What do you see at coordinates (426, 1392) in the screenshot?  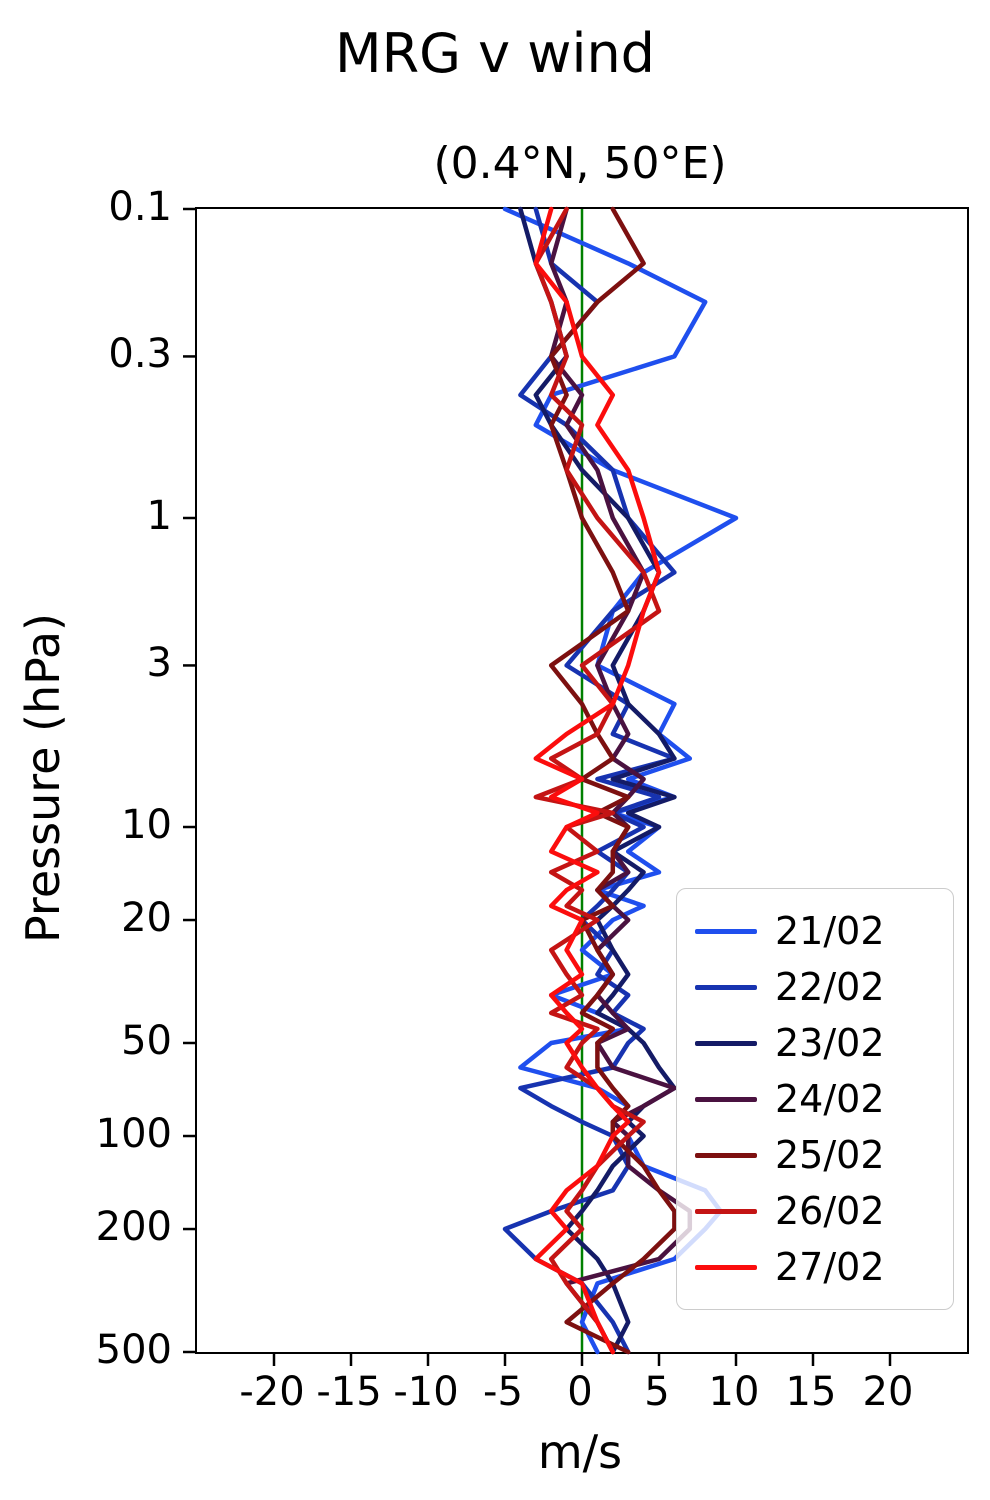 I see `x-tick-label: -10` at bounding box center [426, 1392].